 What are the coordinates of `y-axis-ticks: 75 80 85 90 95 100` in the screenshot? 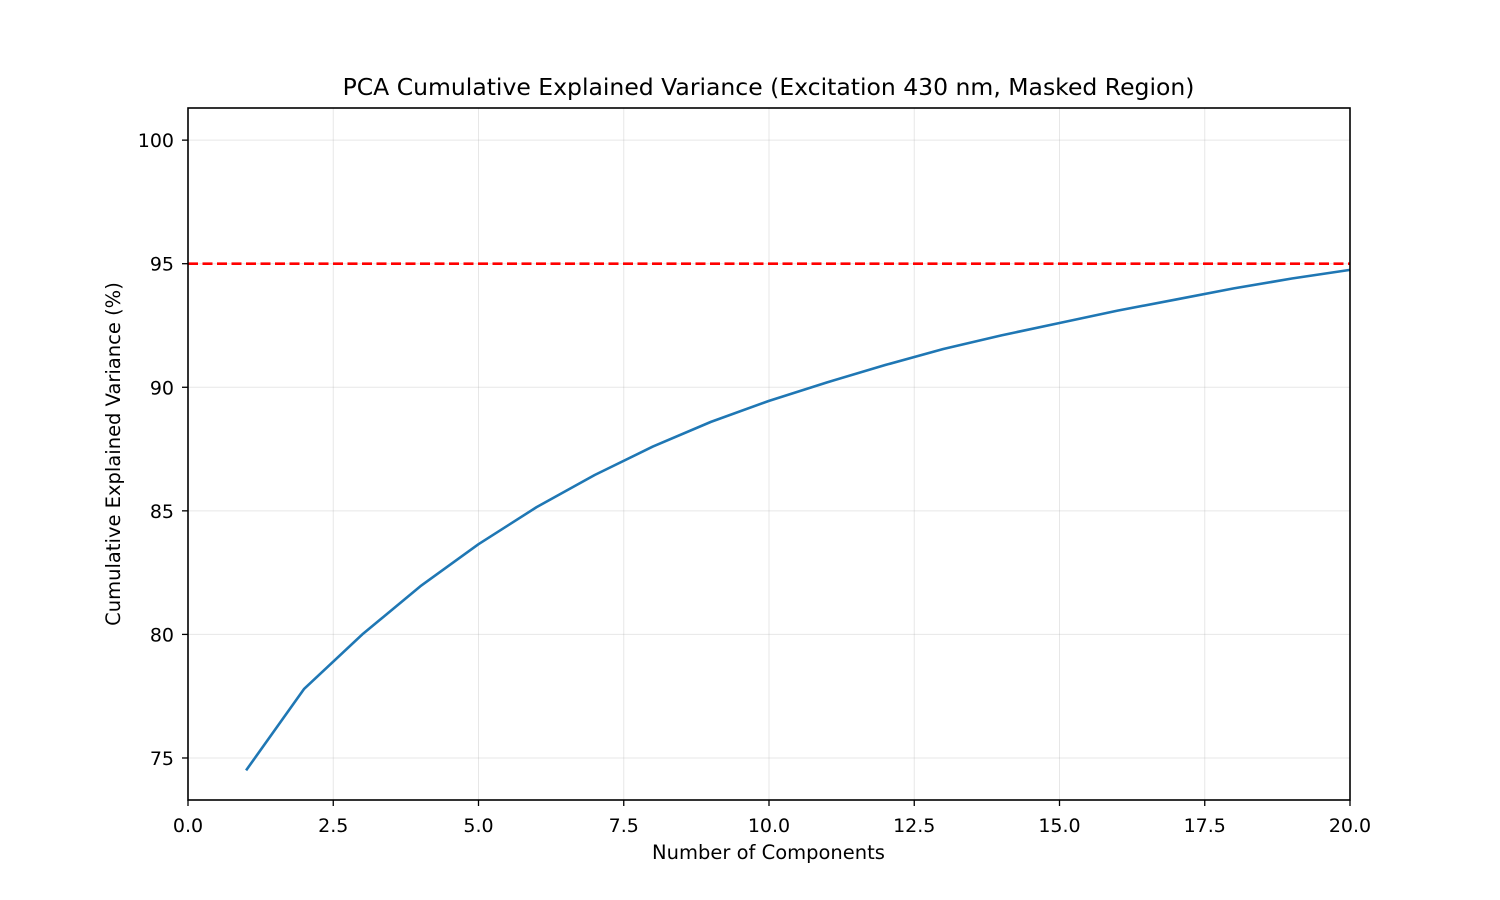 It's located at (163, 450).